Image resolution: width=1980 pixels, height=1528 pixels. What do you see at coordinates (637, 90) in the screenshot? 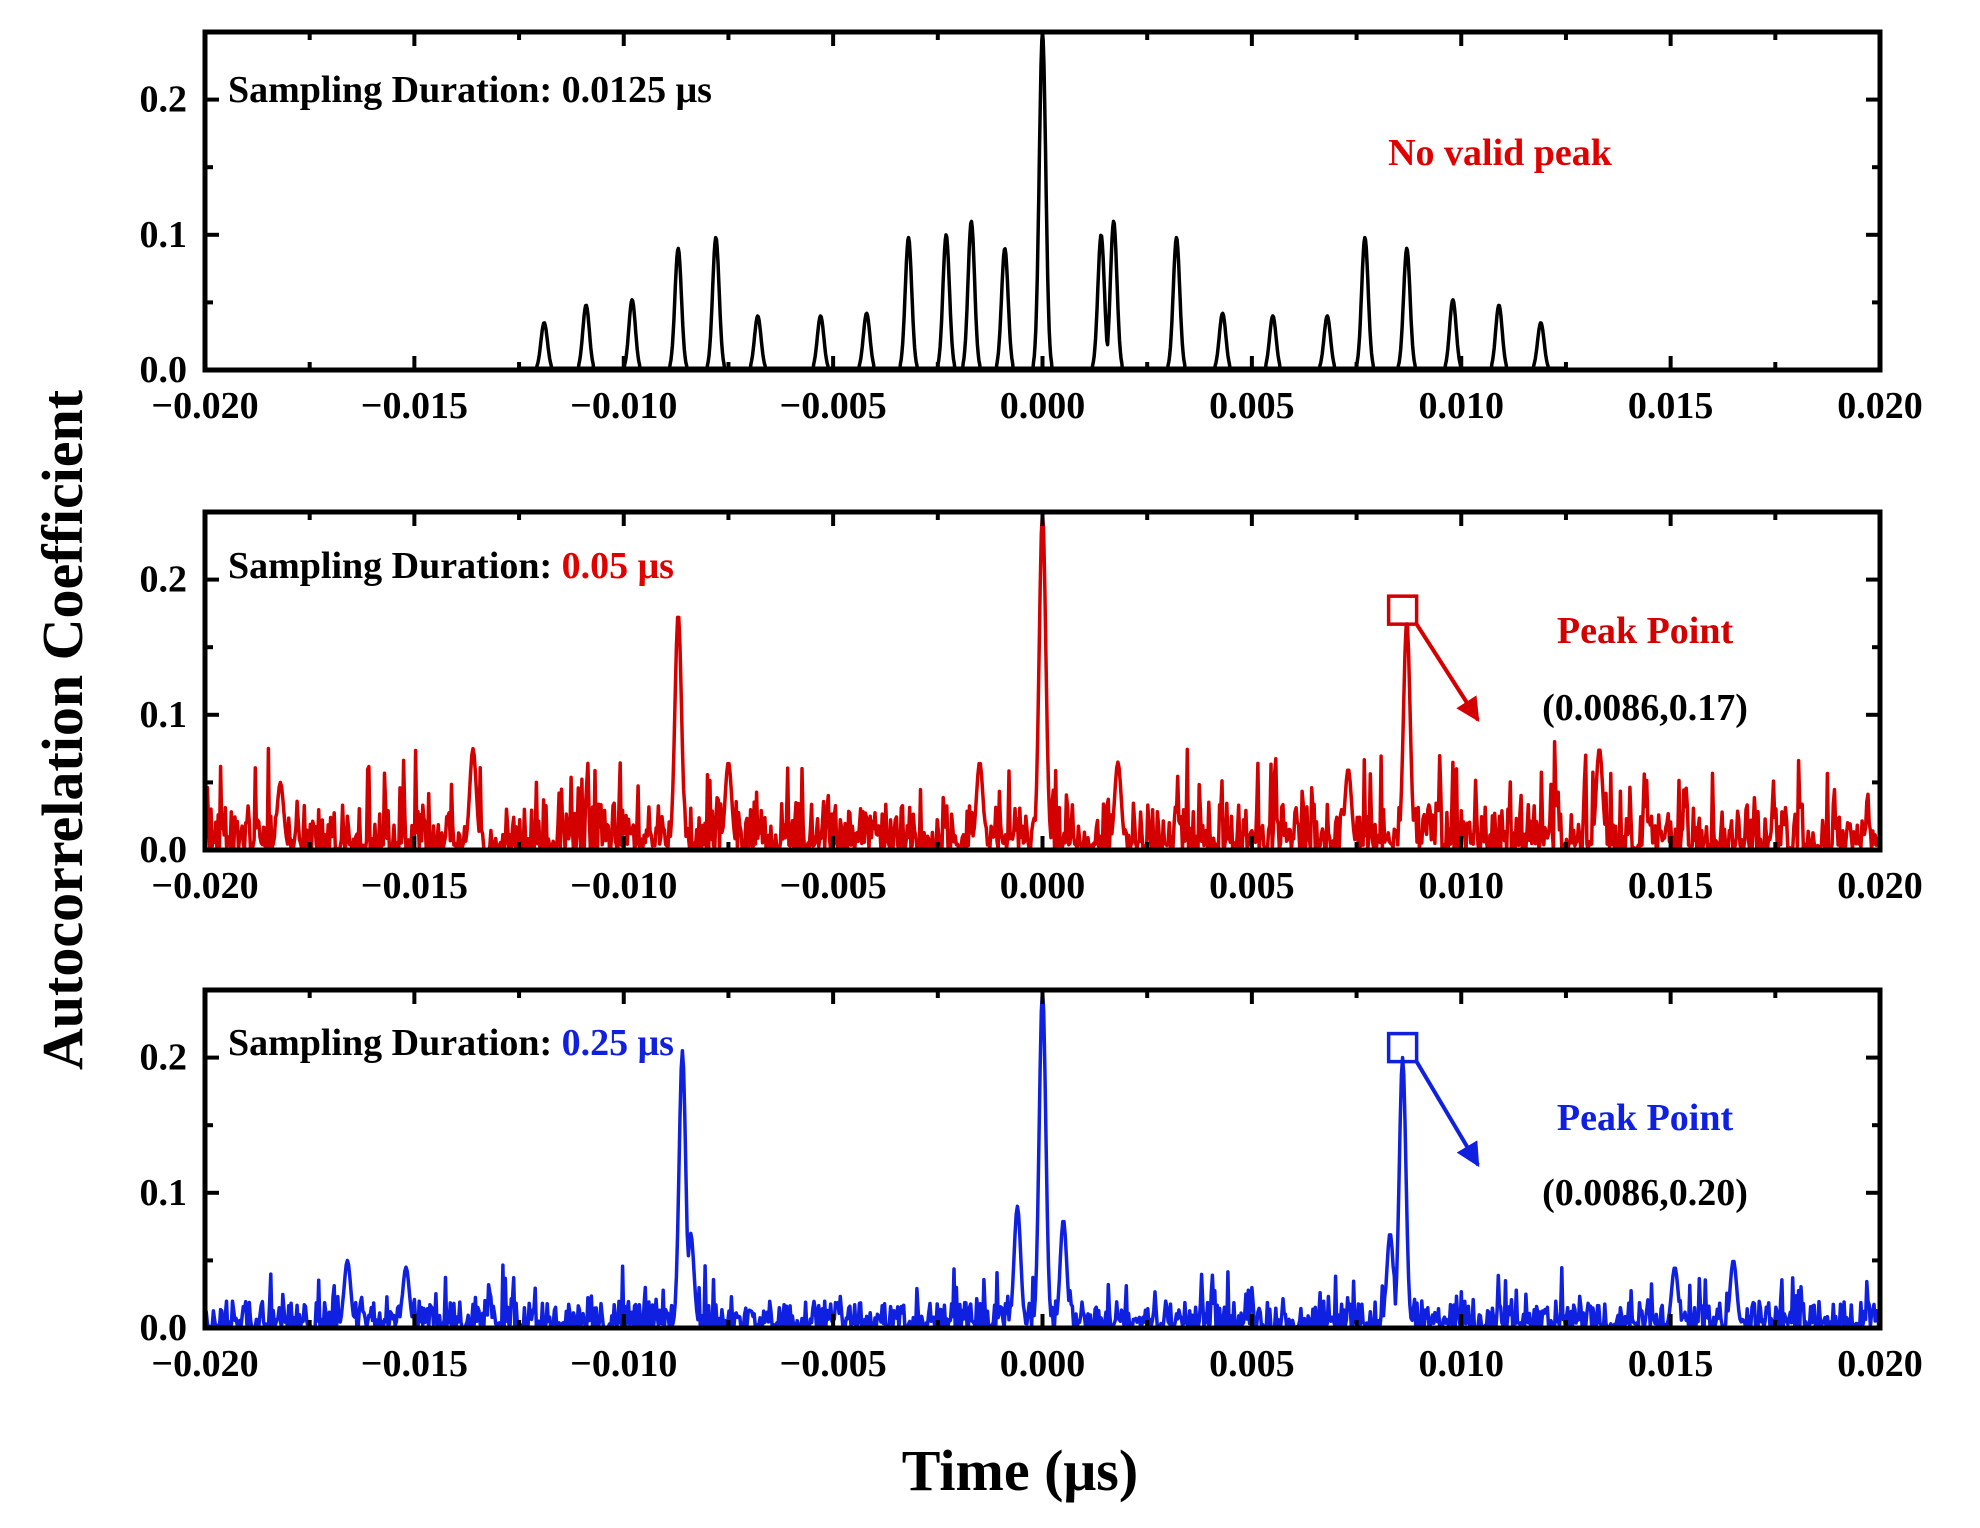
I see `sampling-duration-value: 0.0125 μs` at bounding box center [637, 90].